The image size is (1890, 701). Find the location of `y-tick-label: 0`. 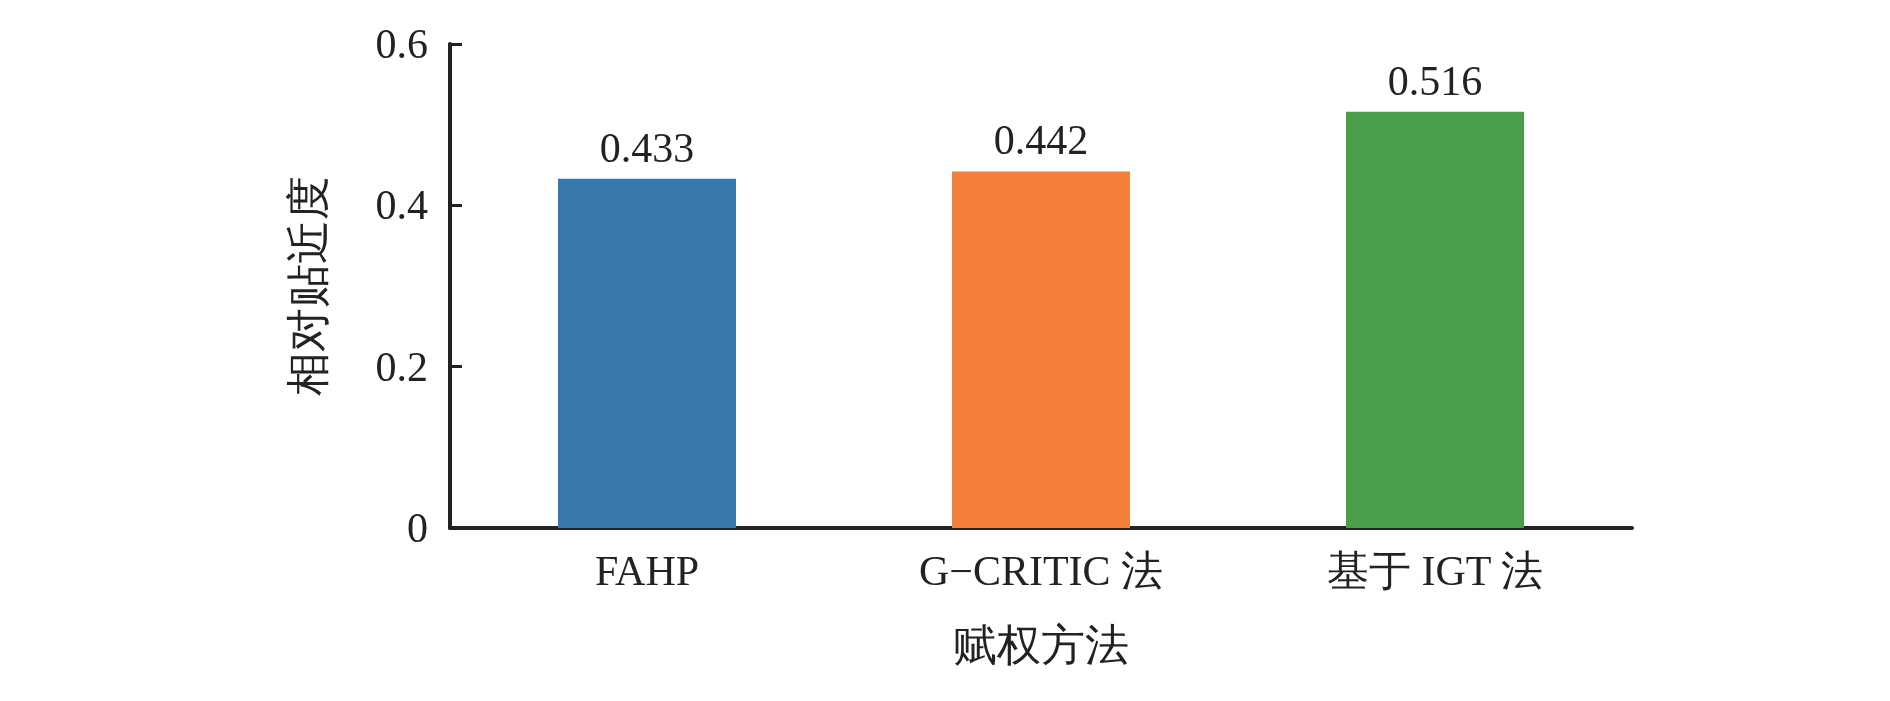

y-tick-label: 0 is located at coordinates (417, 528).